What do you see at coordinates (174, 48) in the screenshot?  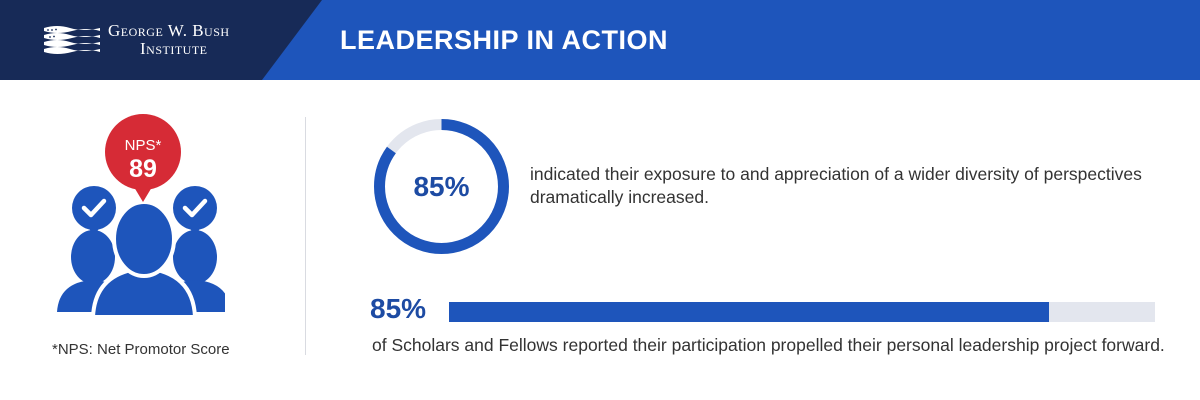 I see `institute-name-line-2: Institute` at bounding box center [174, 48].